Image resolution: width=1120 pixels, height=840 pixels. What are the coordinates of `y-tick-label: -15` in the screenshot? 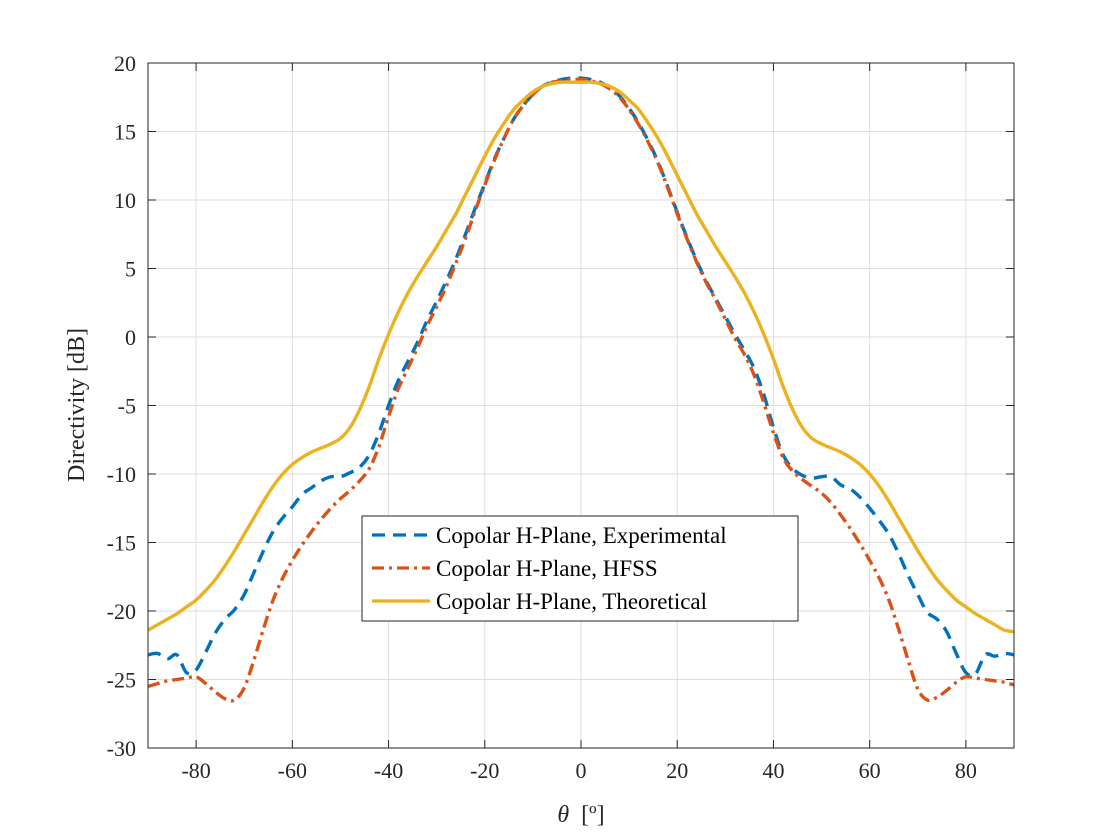 It's located at (121, 543).